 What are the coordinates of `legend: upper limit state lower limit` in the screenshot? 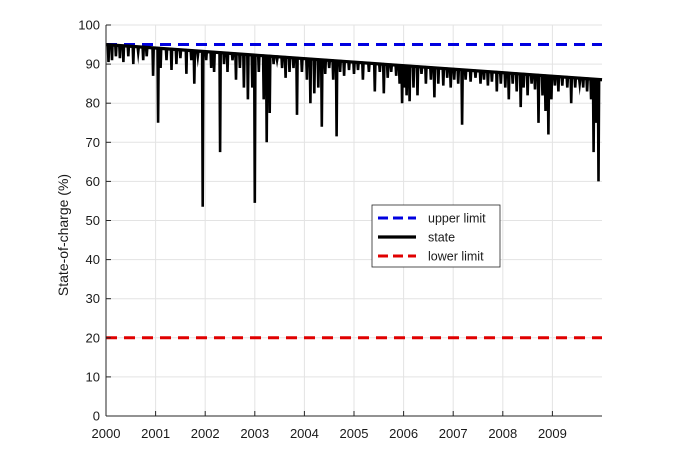 It's located at (436, 236).